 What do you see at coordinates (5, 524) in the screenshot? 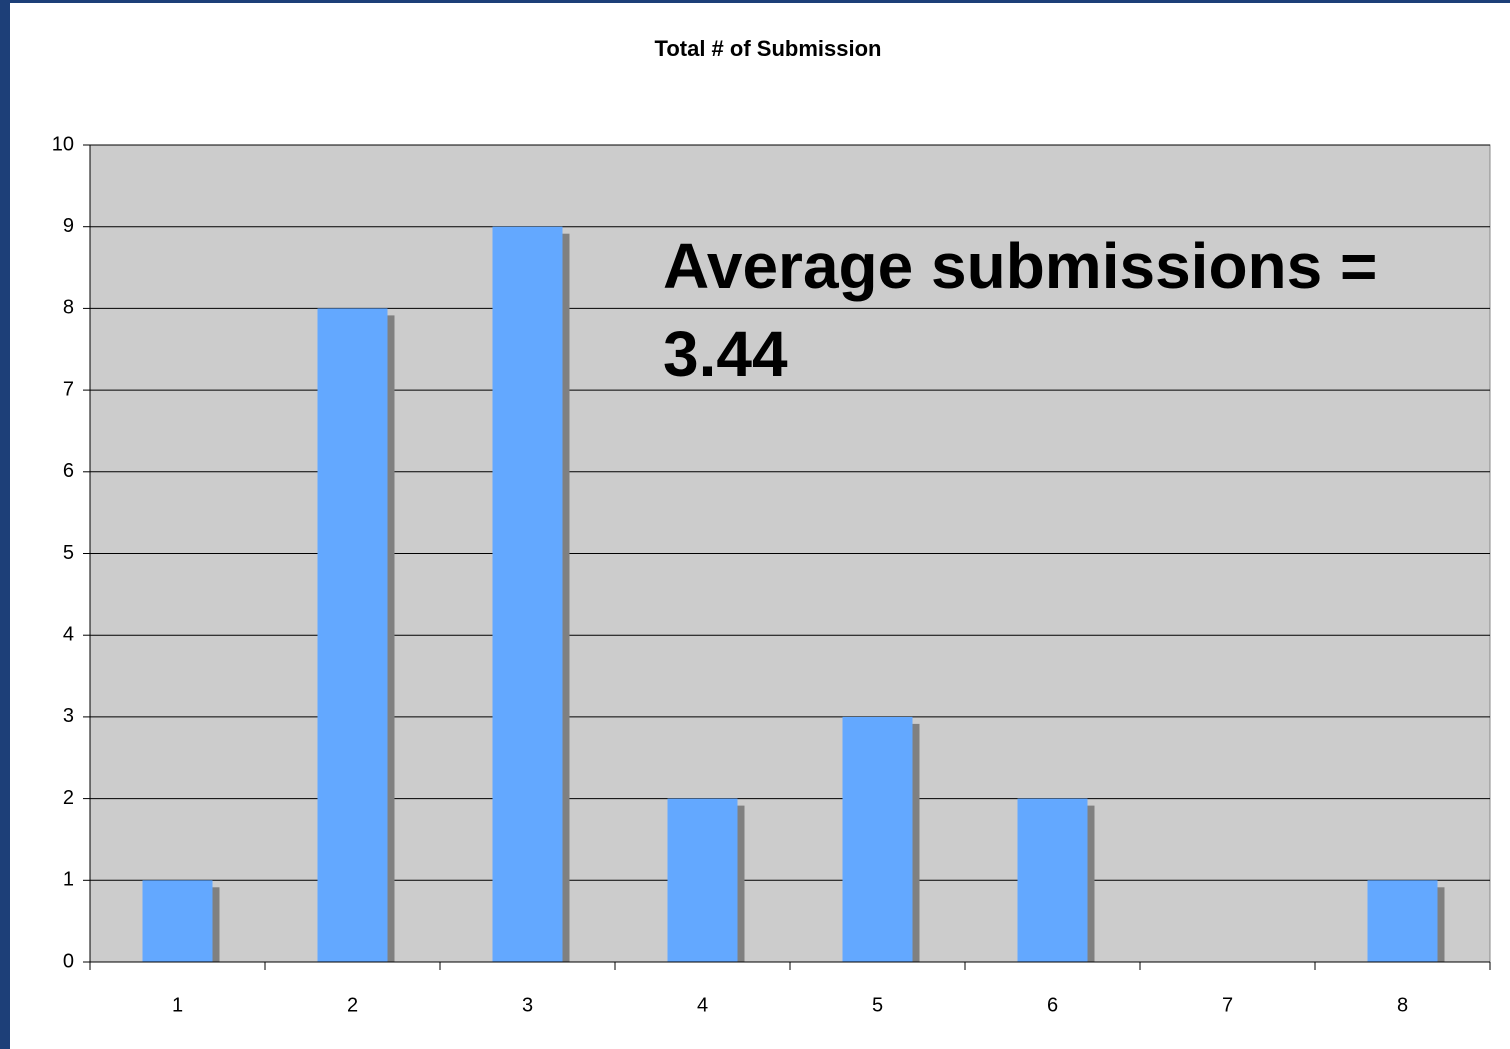
I see `frame-left` at bounding box center [5, 524].